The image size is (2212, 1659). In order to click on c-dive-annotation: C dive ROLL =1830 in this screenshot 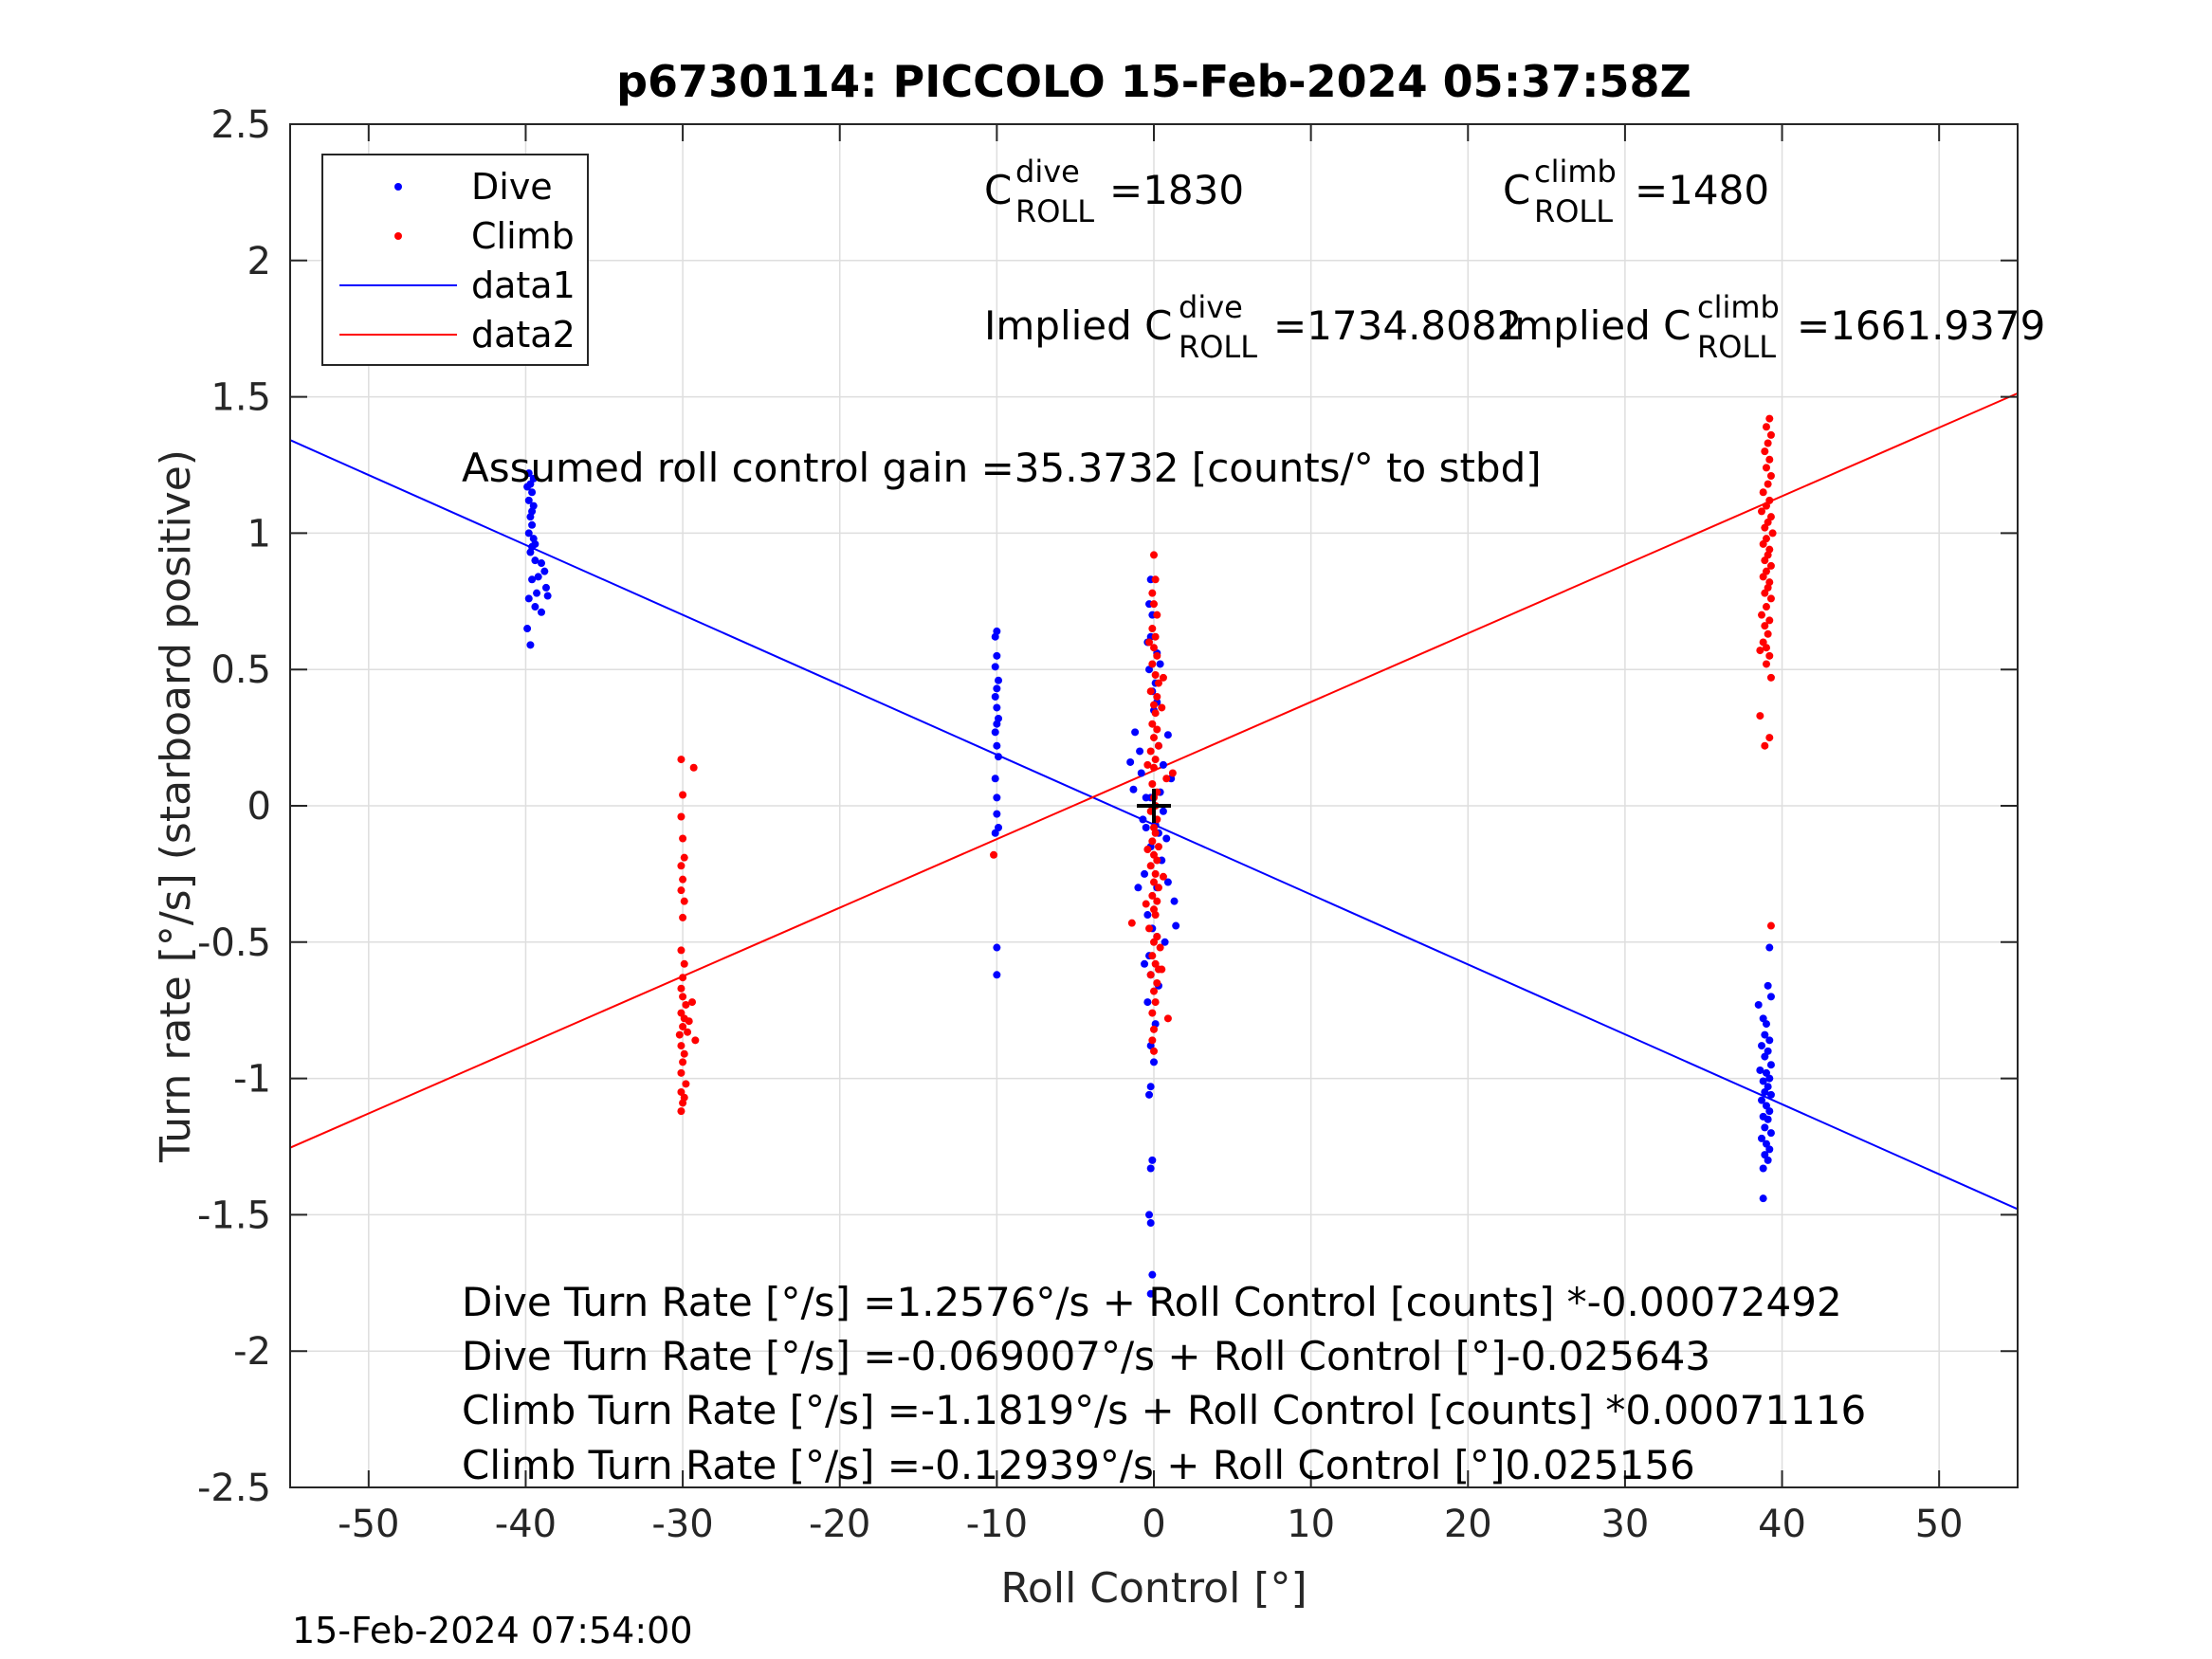, I will do `click(1114, 191)`.